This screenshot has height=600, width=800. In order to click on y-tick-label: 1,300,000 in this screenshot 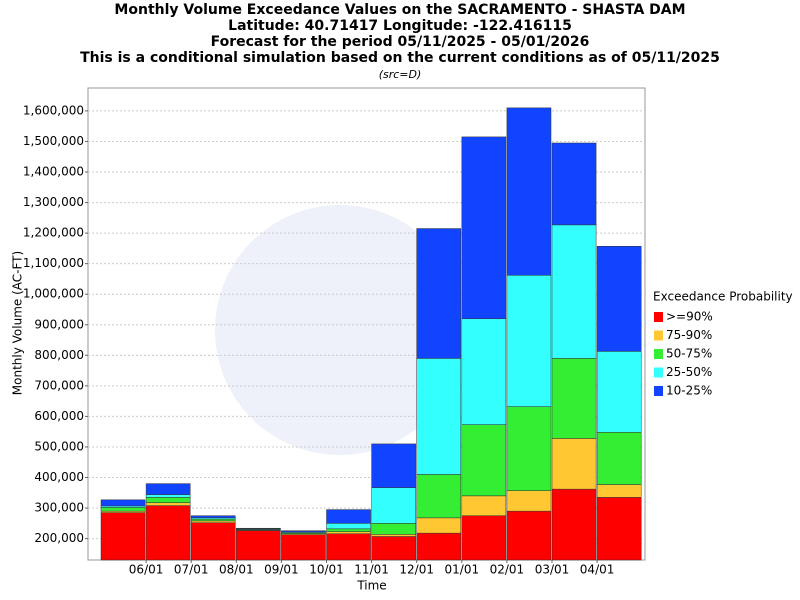, I will do `click(53, 202)`.